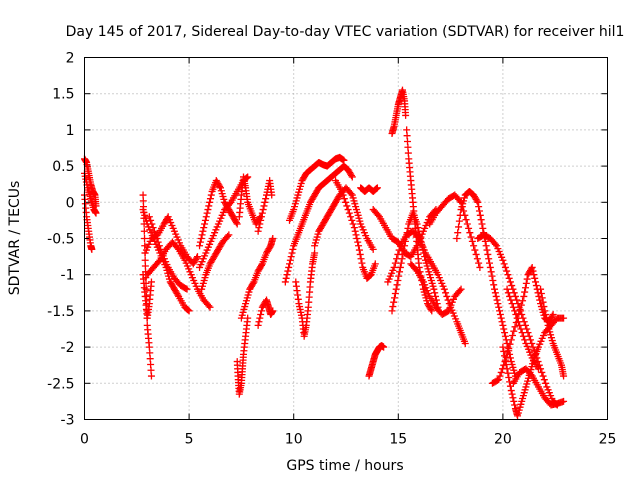 This screenshot has width=640, height=480. Describe the element at coordinates (84, 440) in the screenshot. I see `x-tick-label: 0` at that location.